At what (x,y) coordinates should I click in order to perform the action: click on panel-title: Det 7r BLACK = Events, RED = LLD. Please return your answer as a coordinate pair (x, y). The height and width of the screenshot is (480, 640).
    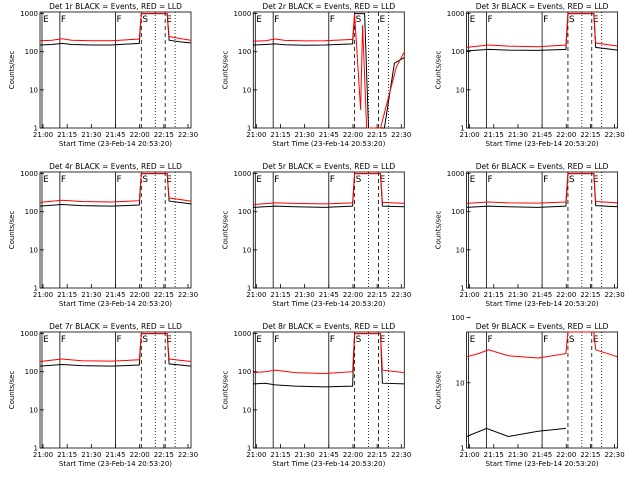
    Looking at the image, I should click on (115, 326).